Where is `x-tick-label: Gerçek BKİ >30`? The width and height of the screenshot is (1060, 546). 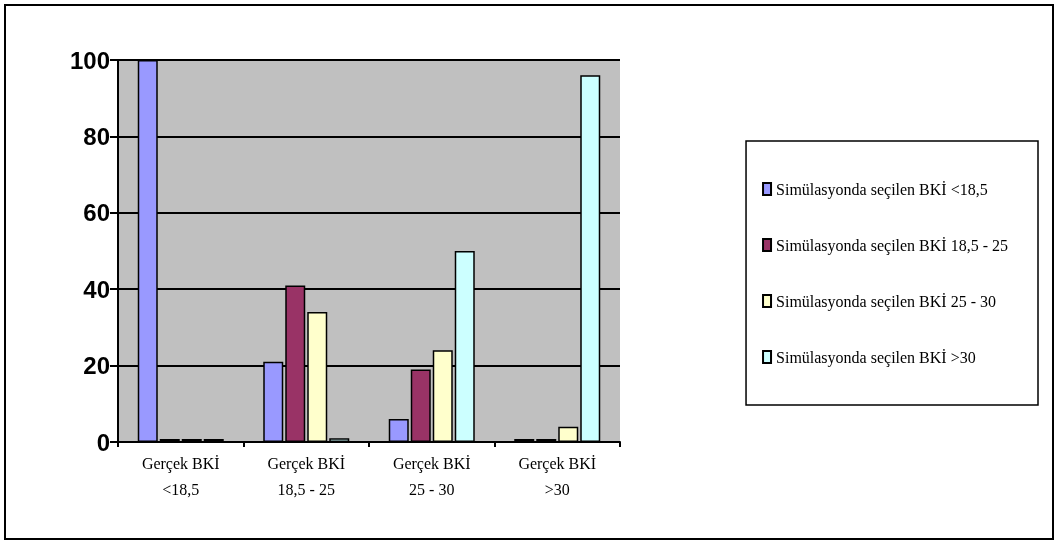
x-tick-label: Gerçek BKİ >30 is located at coordinates (557, 476).